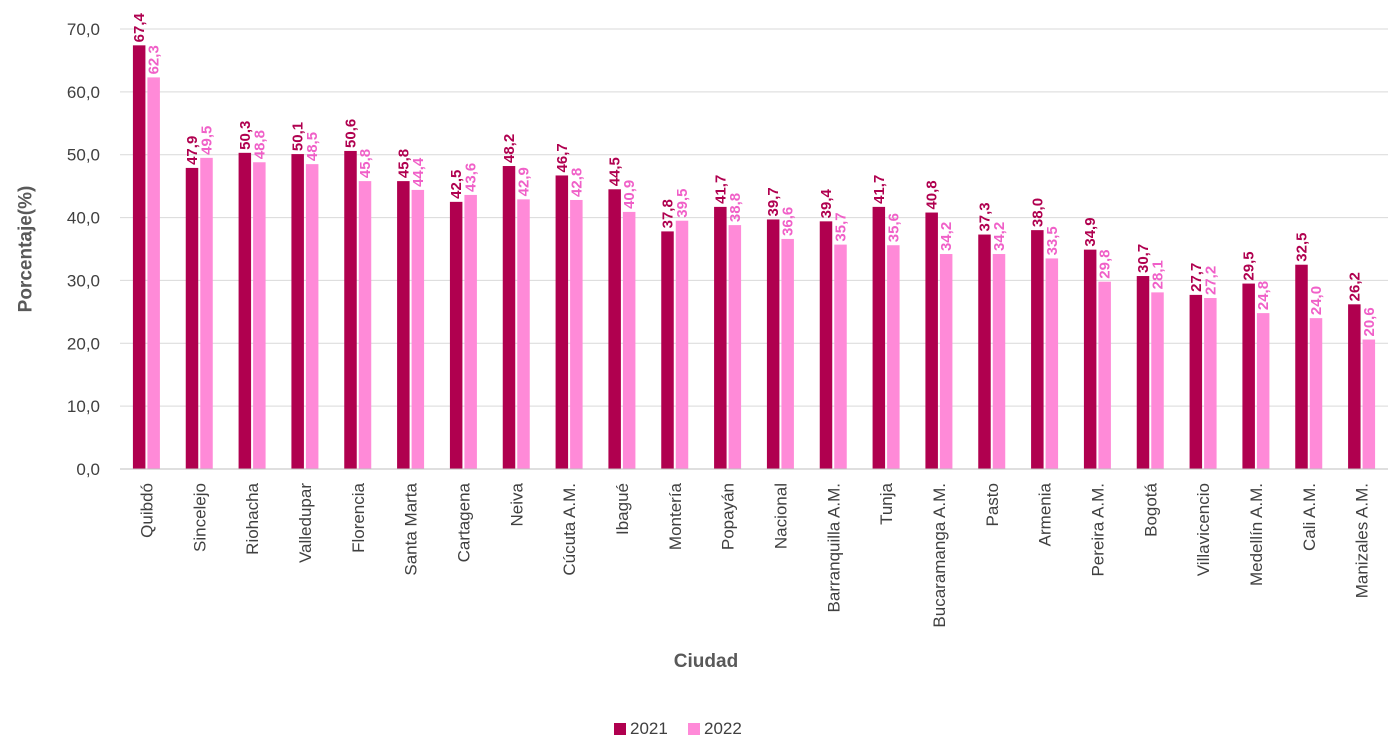 The height and width of the screenshot is (745, 1390). What do you see at coordinates (1143, 258) in the screenshot?
I see `data-label-2021: 30,7` at bounding box center [1143, 258].